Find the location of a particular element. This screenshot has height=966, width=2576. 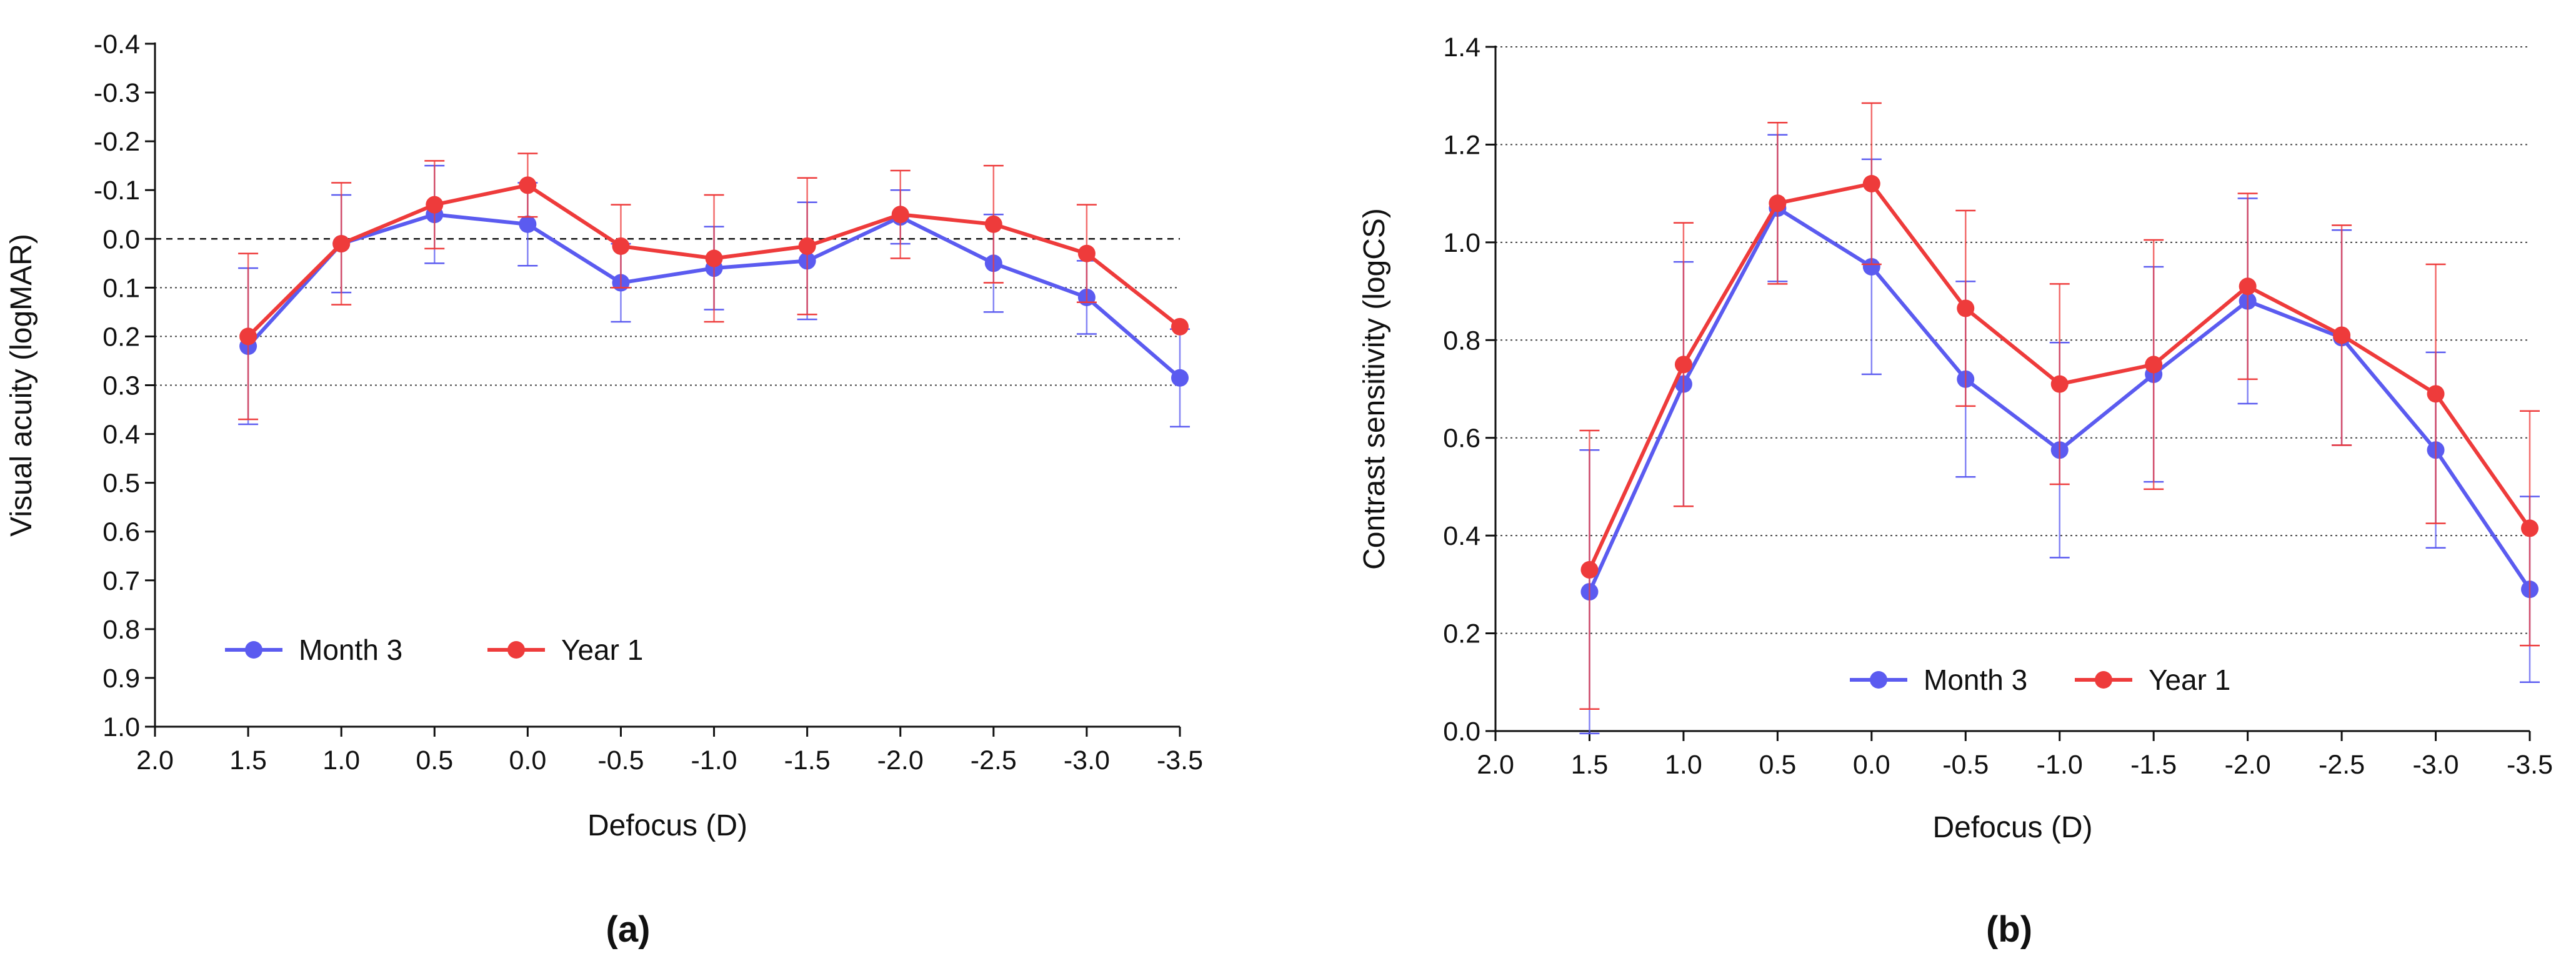

y-tick-label: 1.2 is located at coordinates (1461, 145).